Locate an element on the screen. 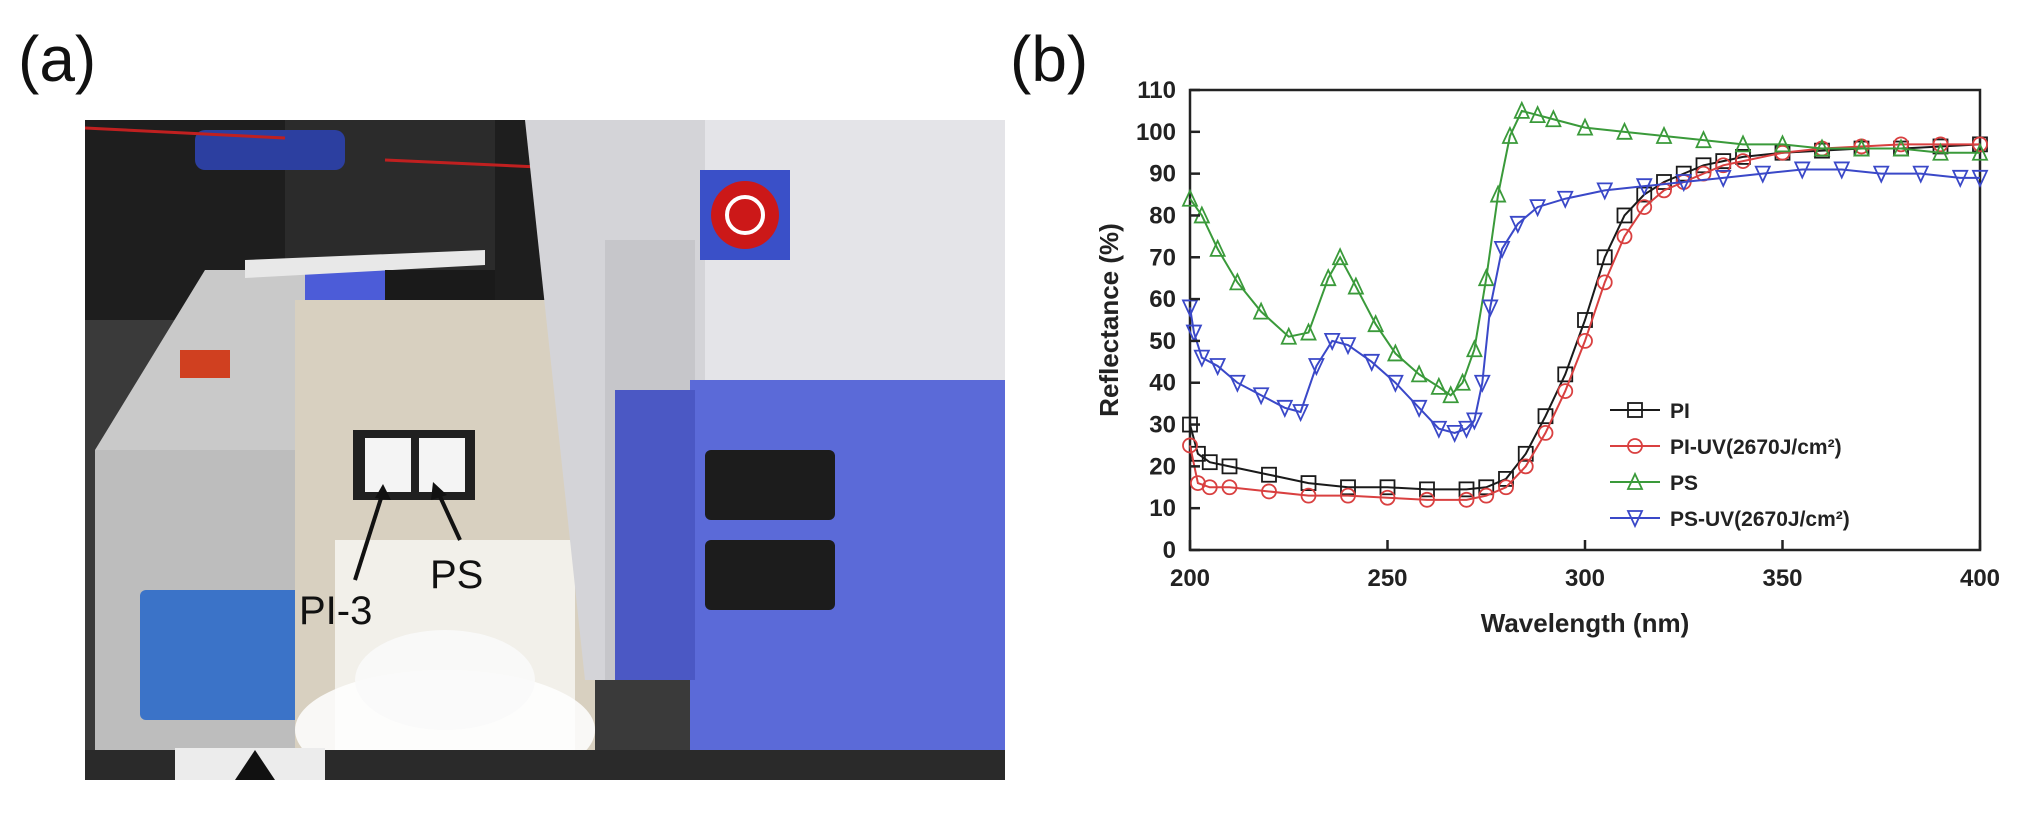 The height and width of the screenshot is (840, 2039). legend-label: PI is located at coordinates (1680, 411).